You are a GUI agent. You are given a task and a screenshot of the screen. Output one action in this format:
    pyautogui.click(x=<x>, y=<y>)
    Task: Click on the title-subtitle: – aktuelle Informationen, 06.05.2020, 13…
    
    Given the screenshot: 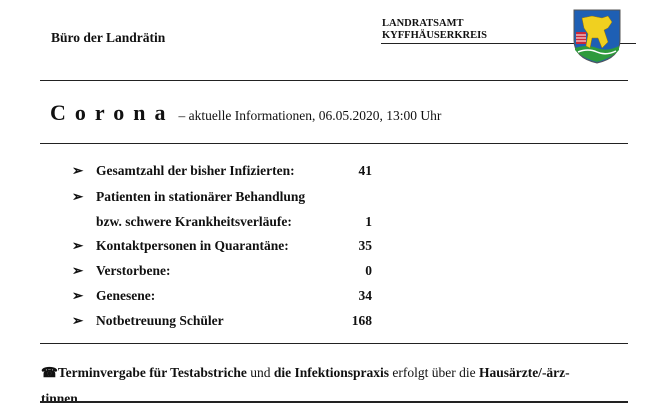 What is the action you would take?
    pyautogui.click(x=310, y=115)
    